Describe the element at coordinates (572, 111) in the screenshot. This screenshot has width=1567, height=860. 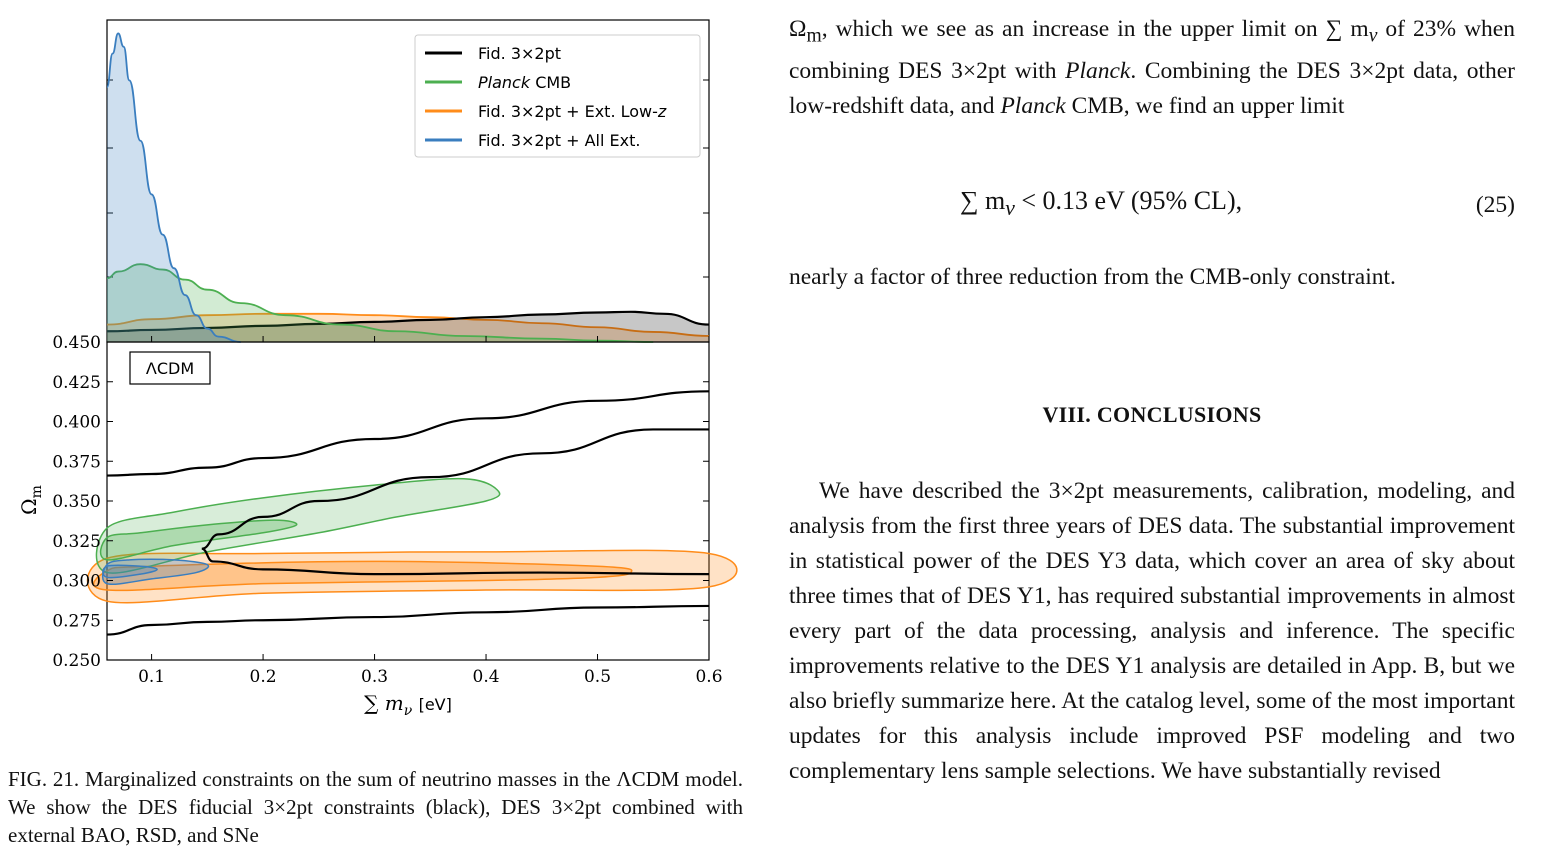
I see `legend-label-2: Fid. 3×2pt + Ext. Low-z` at that location.